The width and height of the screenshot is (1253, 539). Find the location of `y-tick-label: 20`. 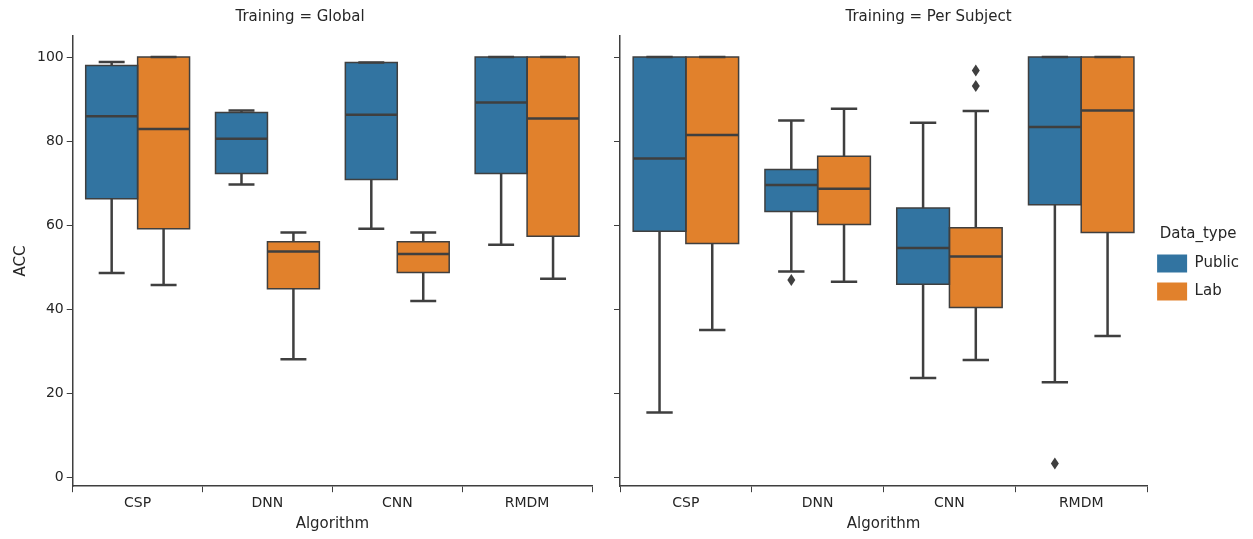

y-tick-label: 20 is located at coordinates (54, 392).